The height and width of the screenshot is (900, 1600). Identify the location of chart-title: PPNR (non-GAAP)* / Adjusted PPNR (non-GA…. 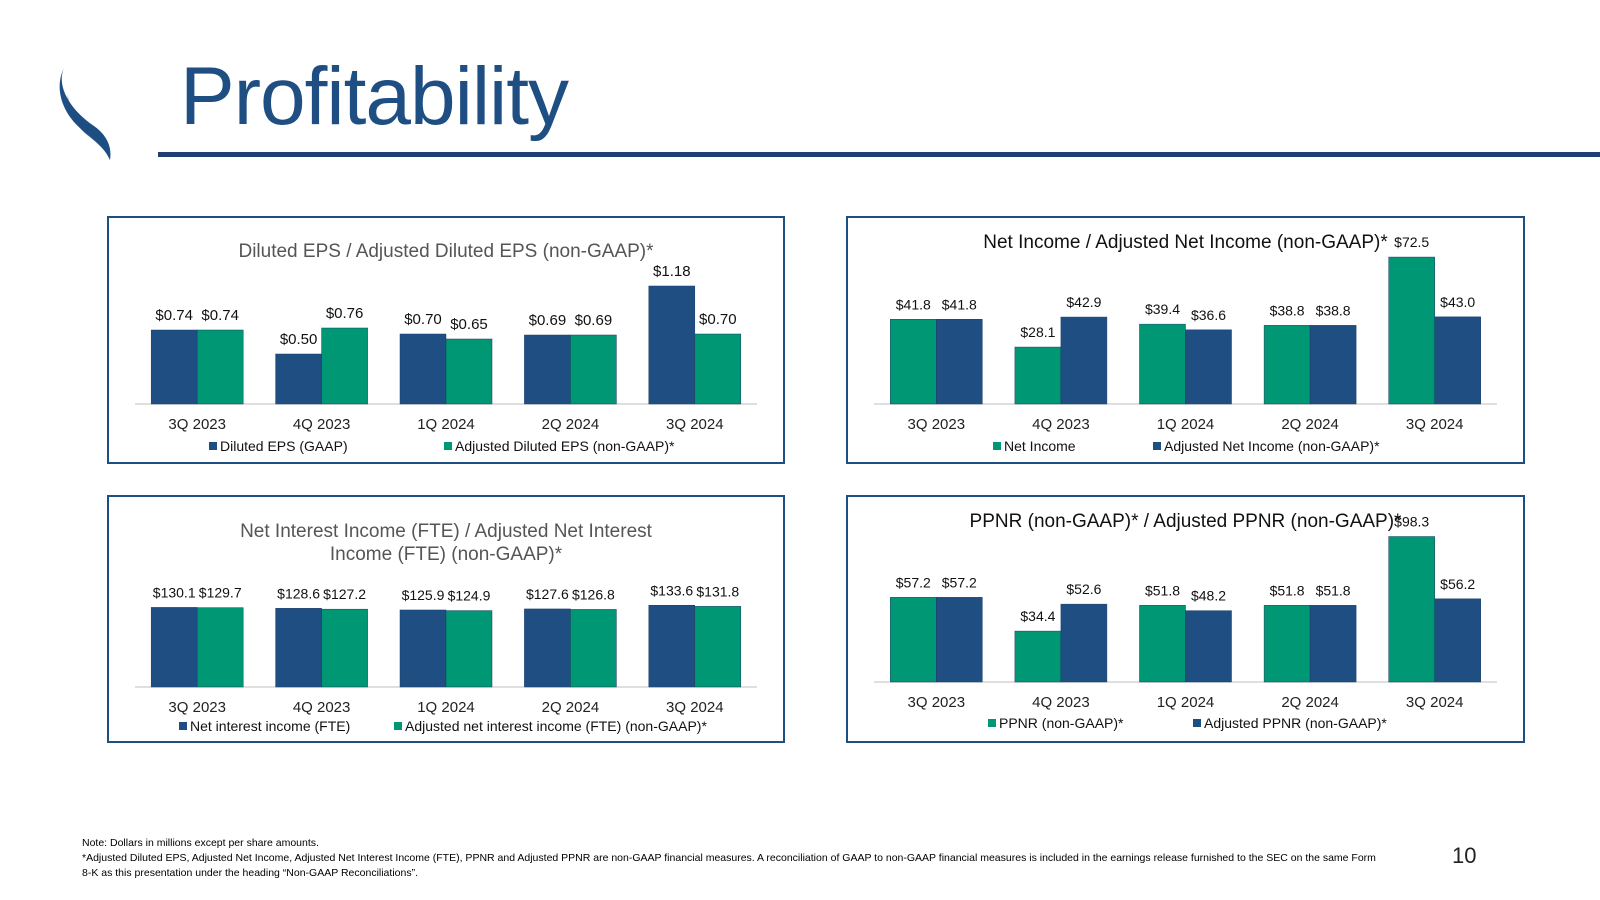
(1186, 521).